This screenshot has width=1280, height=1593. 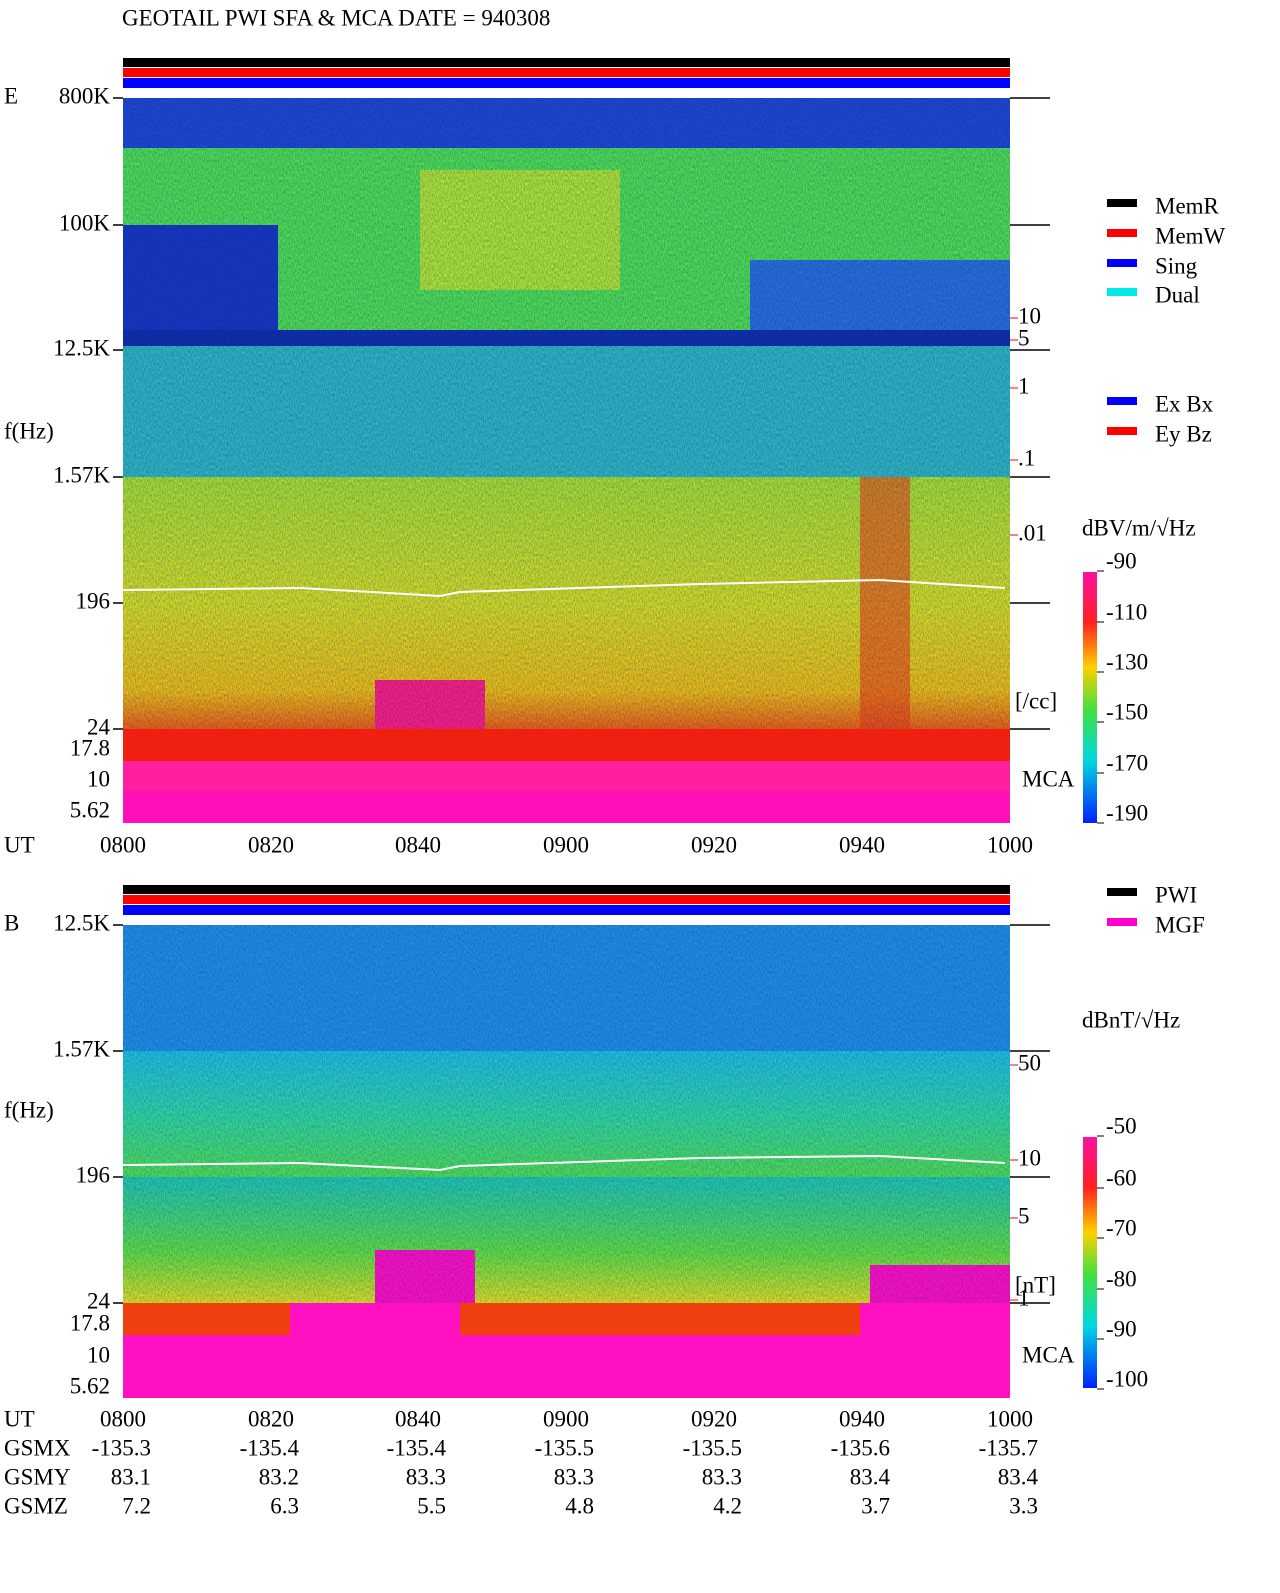 What do you see at coordinates (85, 222) in the screenshot?
I see `y-tick-label: 100K` at bounding box center [85, 222].